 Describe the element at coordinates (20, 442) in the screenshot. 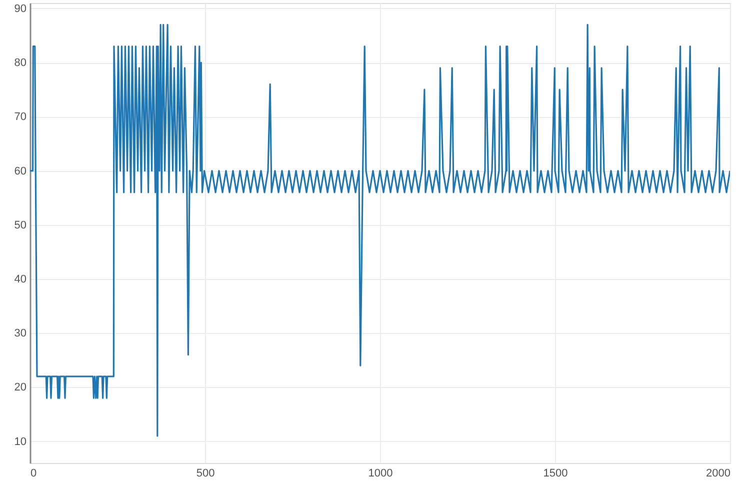

I see `y-tick-label: 10` at that location.